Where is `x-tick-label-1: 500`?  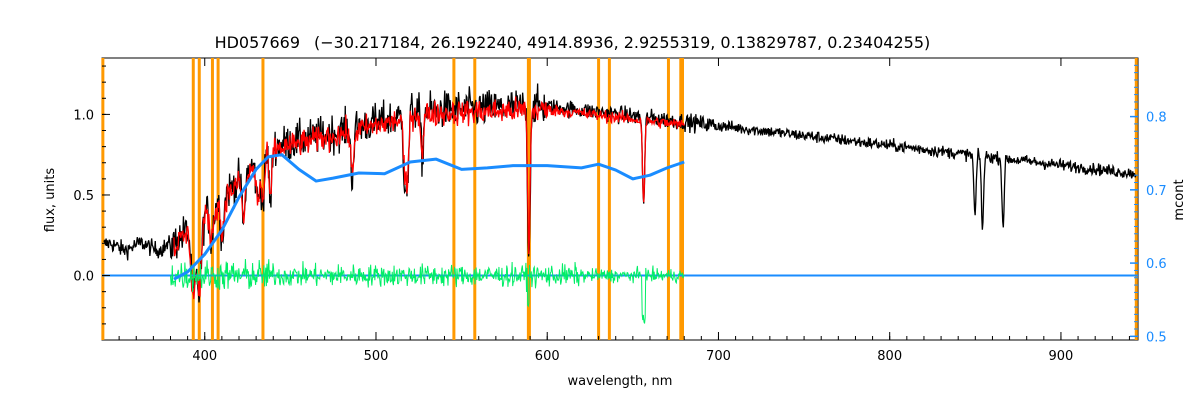 x-tick-label-1: 500 is located at coordinates (376, 356).